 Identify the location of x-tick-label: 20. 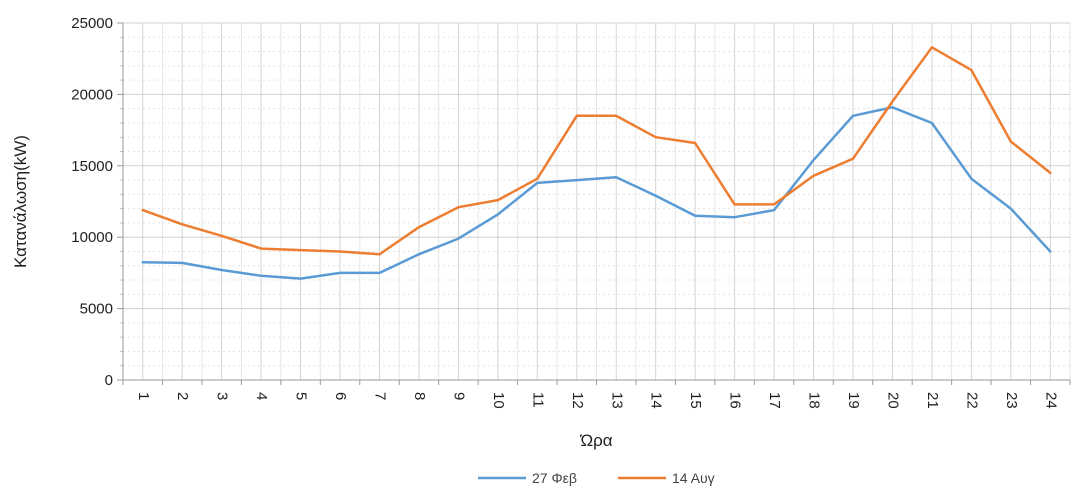
(892, 400).